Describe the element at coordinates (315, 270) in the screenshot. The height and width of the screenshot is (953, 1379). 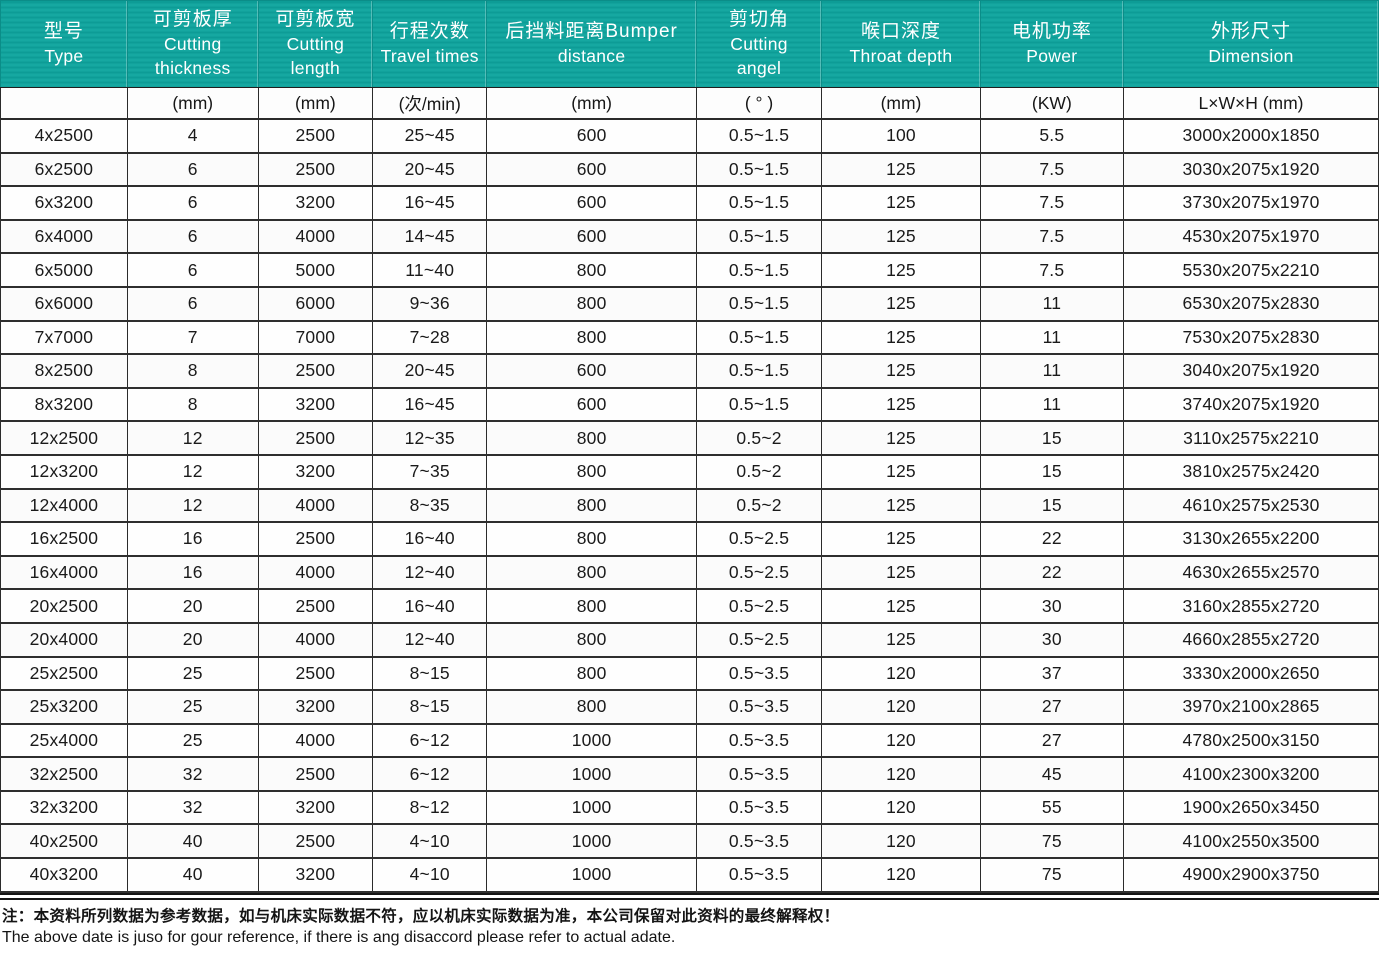
I see `cell-cutting-length: 5000` at that location.